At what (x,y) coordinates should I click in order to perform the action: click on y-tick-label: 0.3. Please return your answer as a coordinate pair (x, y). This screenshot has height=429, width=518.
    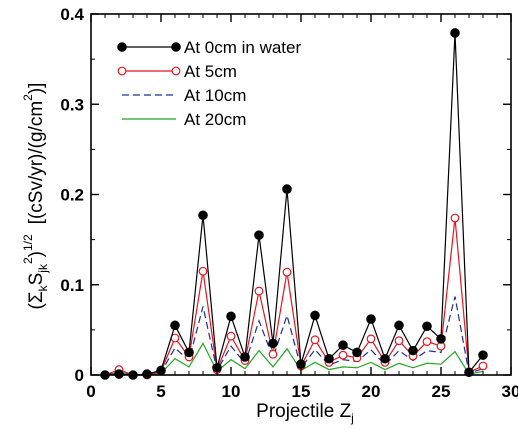
    Looking at the image, I should click on (72, 104).